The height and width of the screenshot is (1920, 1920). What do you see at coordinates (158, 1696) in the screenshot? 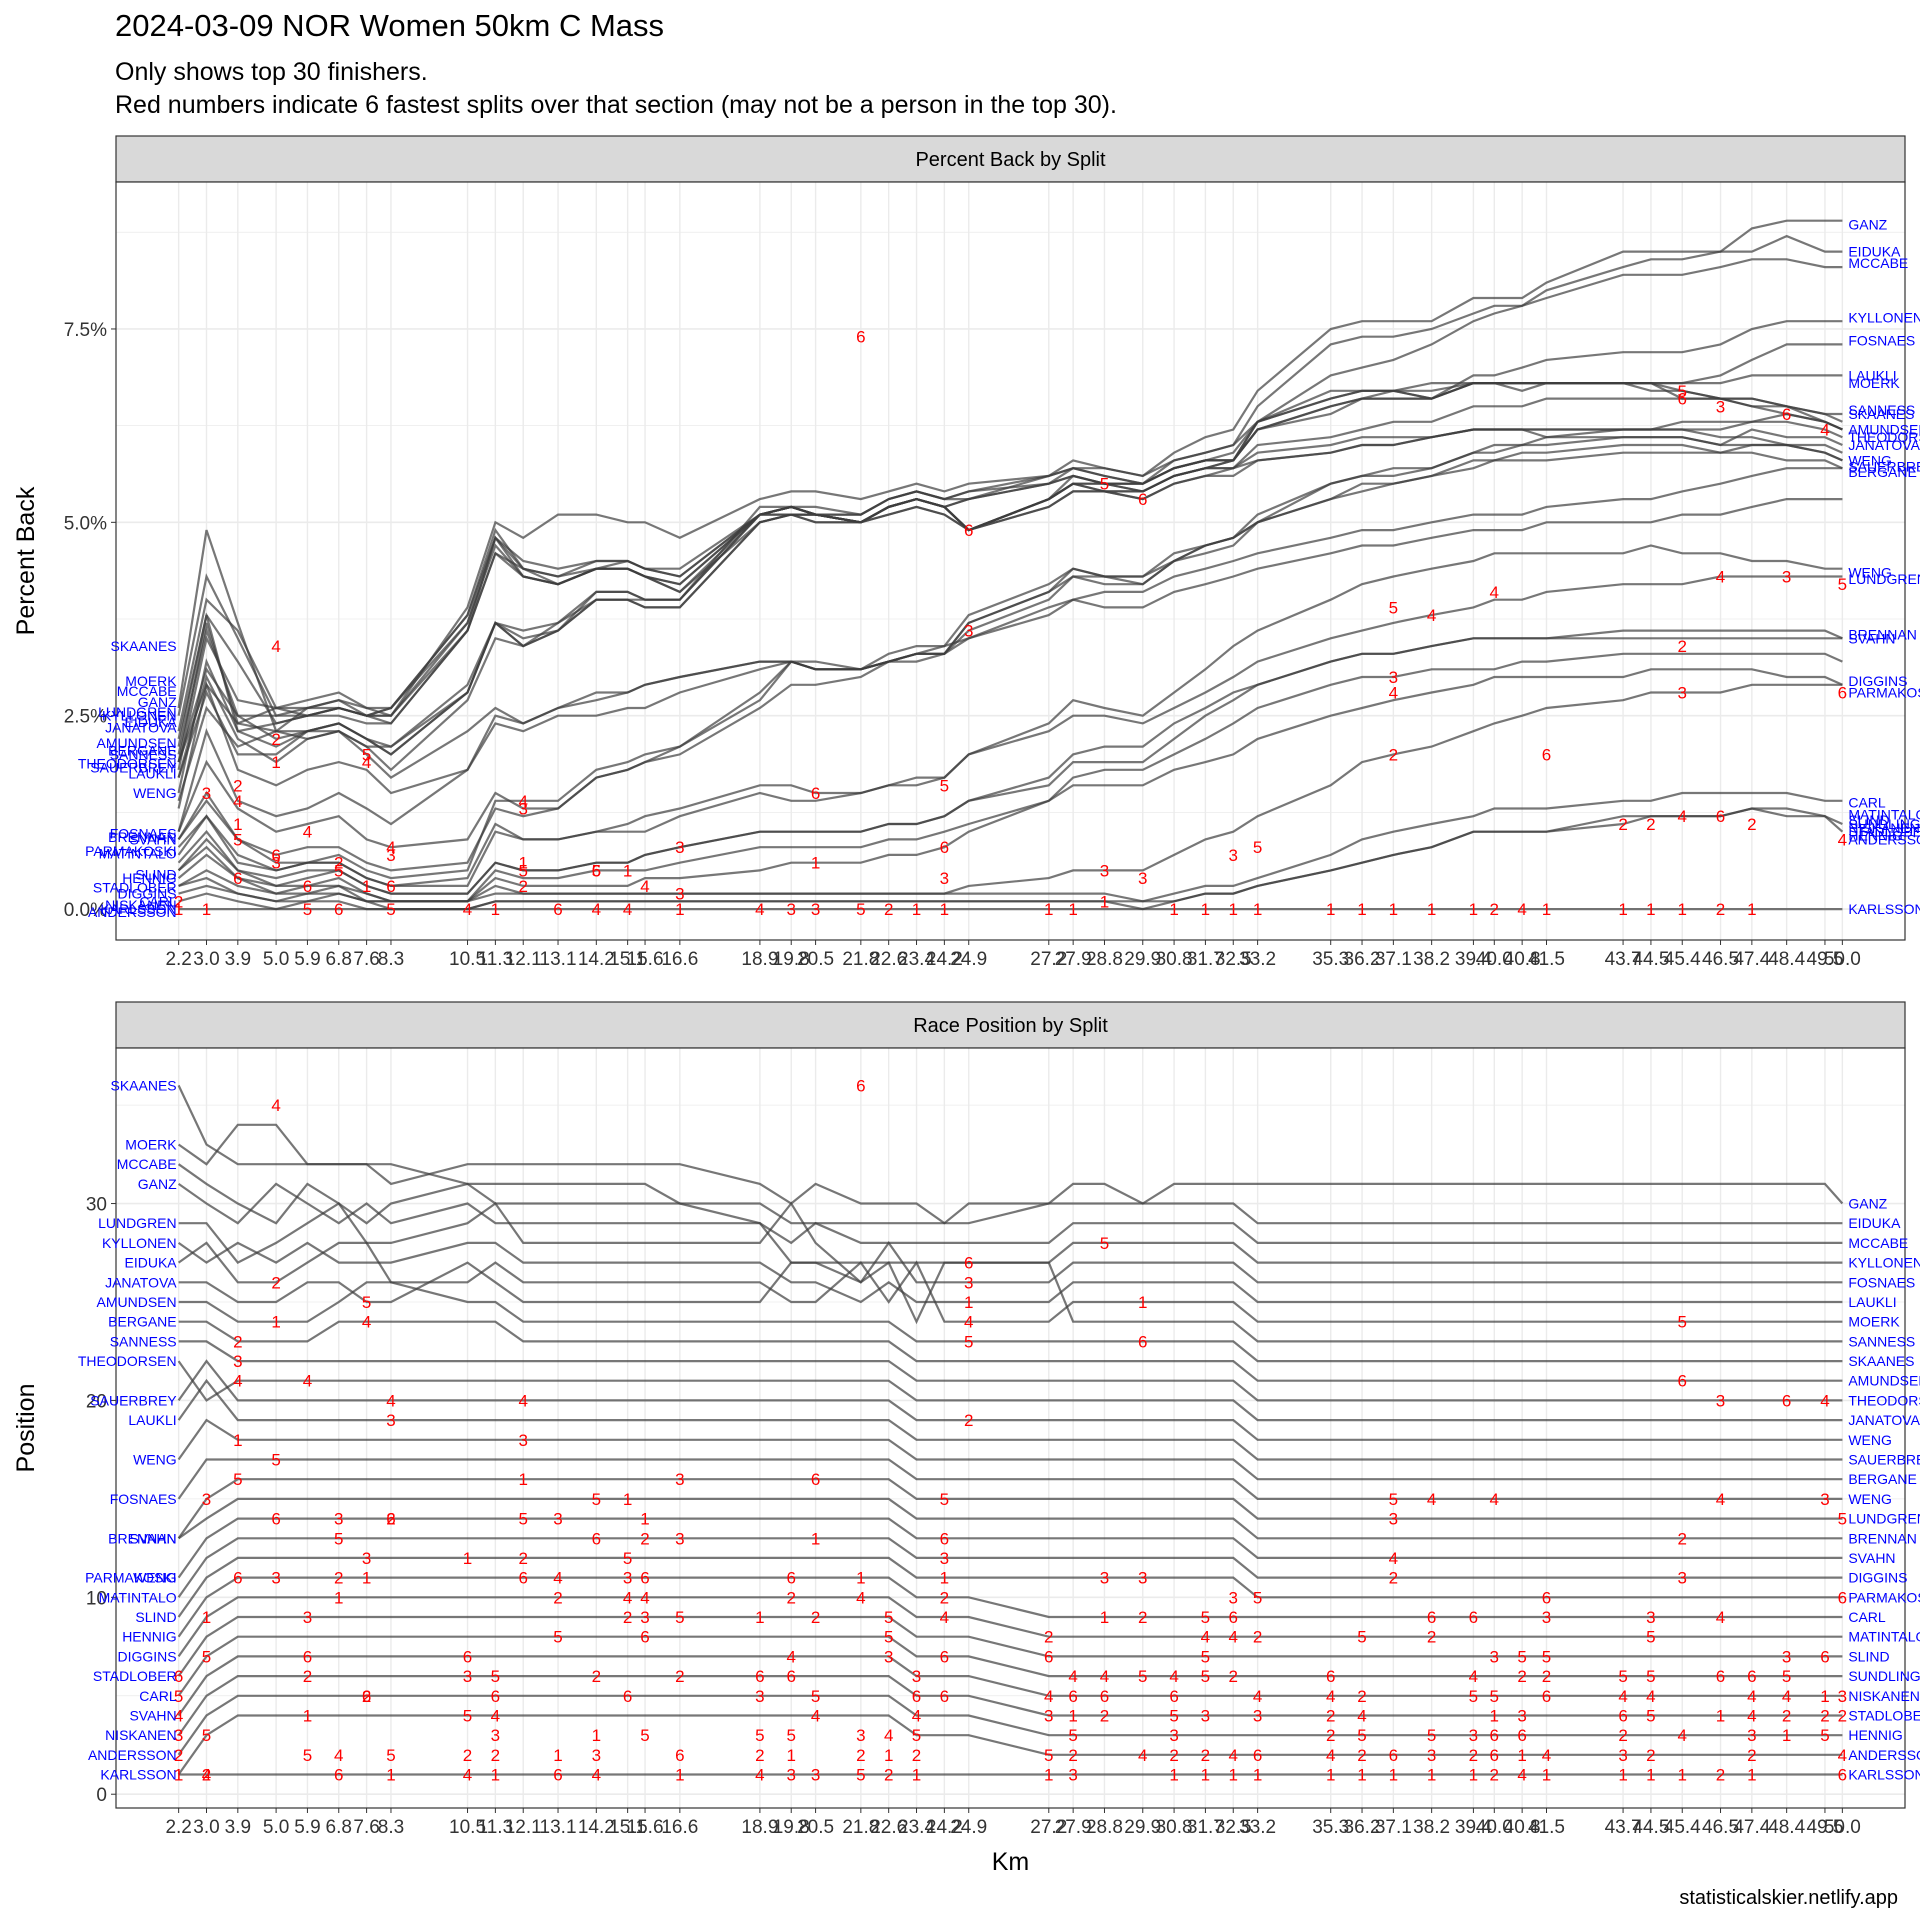
I see `athlete-start-label: CARL` at bounding box center [158, 1696].